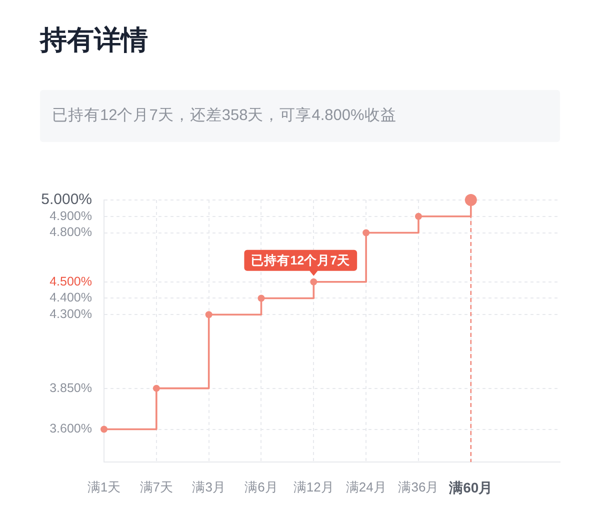 The image size is (600, 515). Describe the element at coordinates (66, 199) in the screenshot. I see `y-tick-label: 5.000%` at that location.